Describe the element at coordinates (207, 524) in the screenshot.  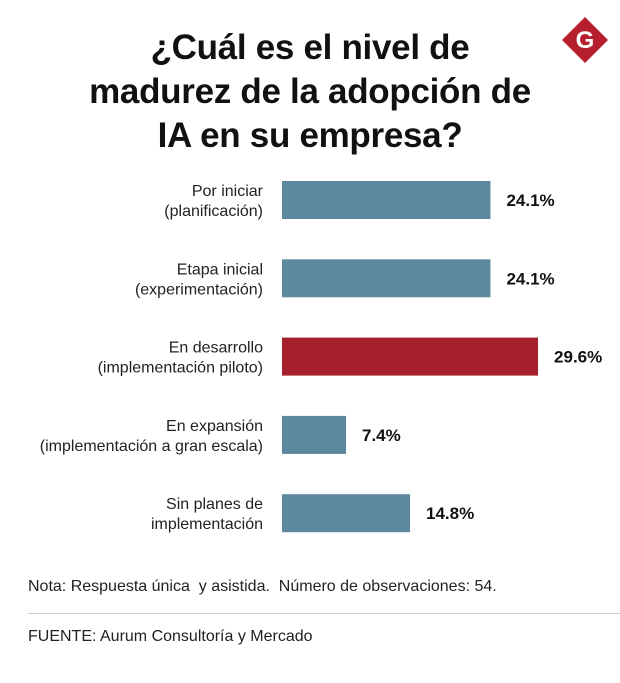
I see `category-label-5-line-2: implementación` at that location.